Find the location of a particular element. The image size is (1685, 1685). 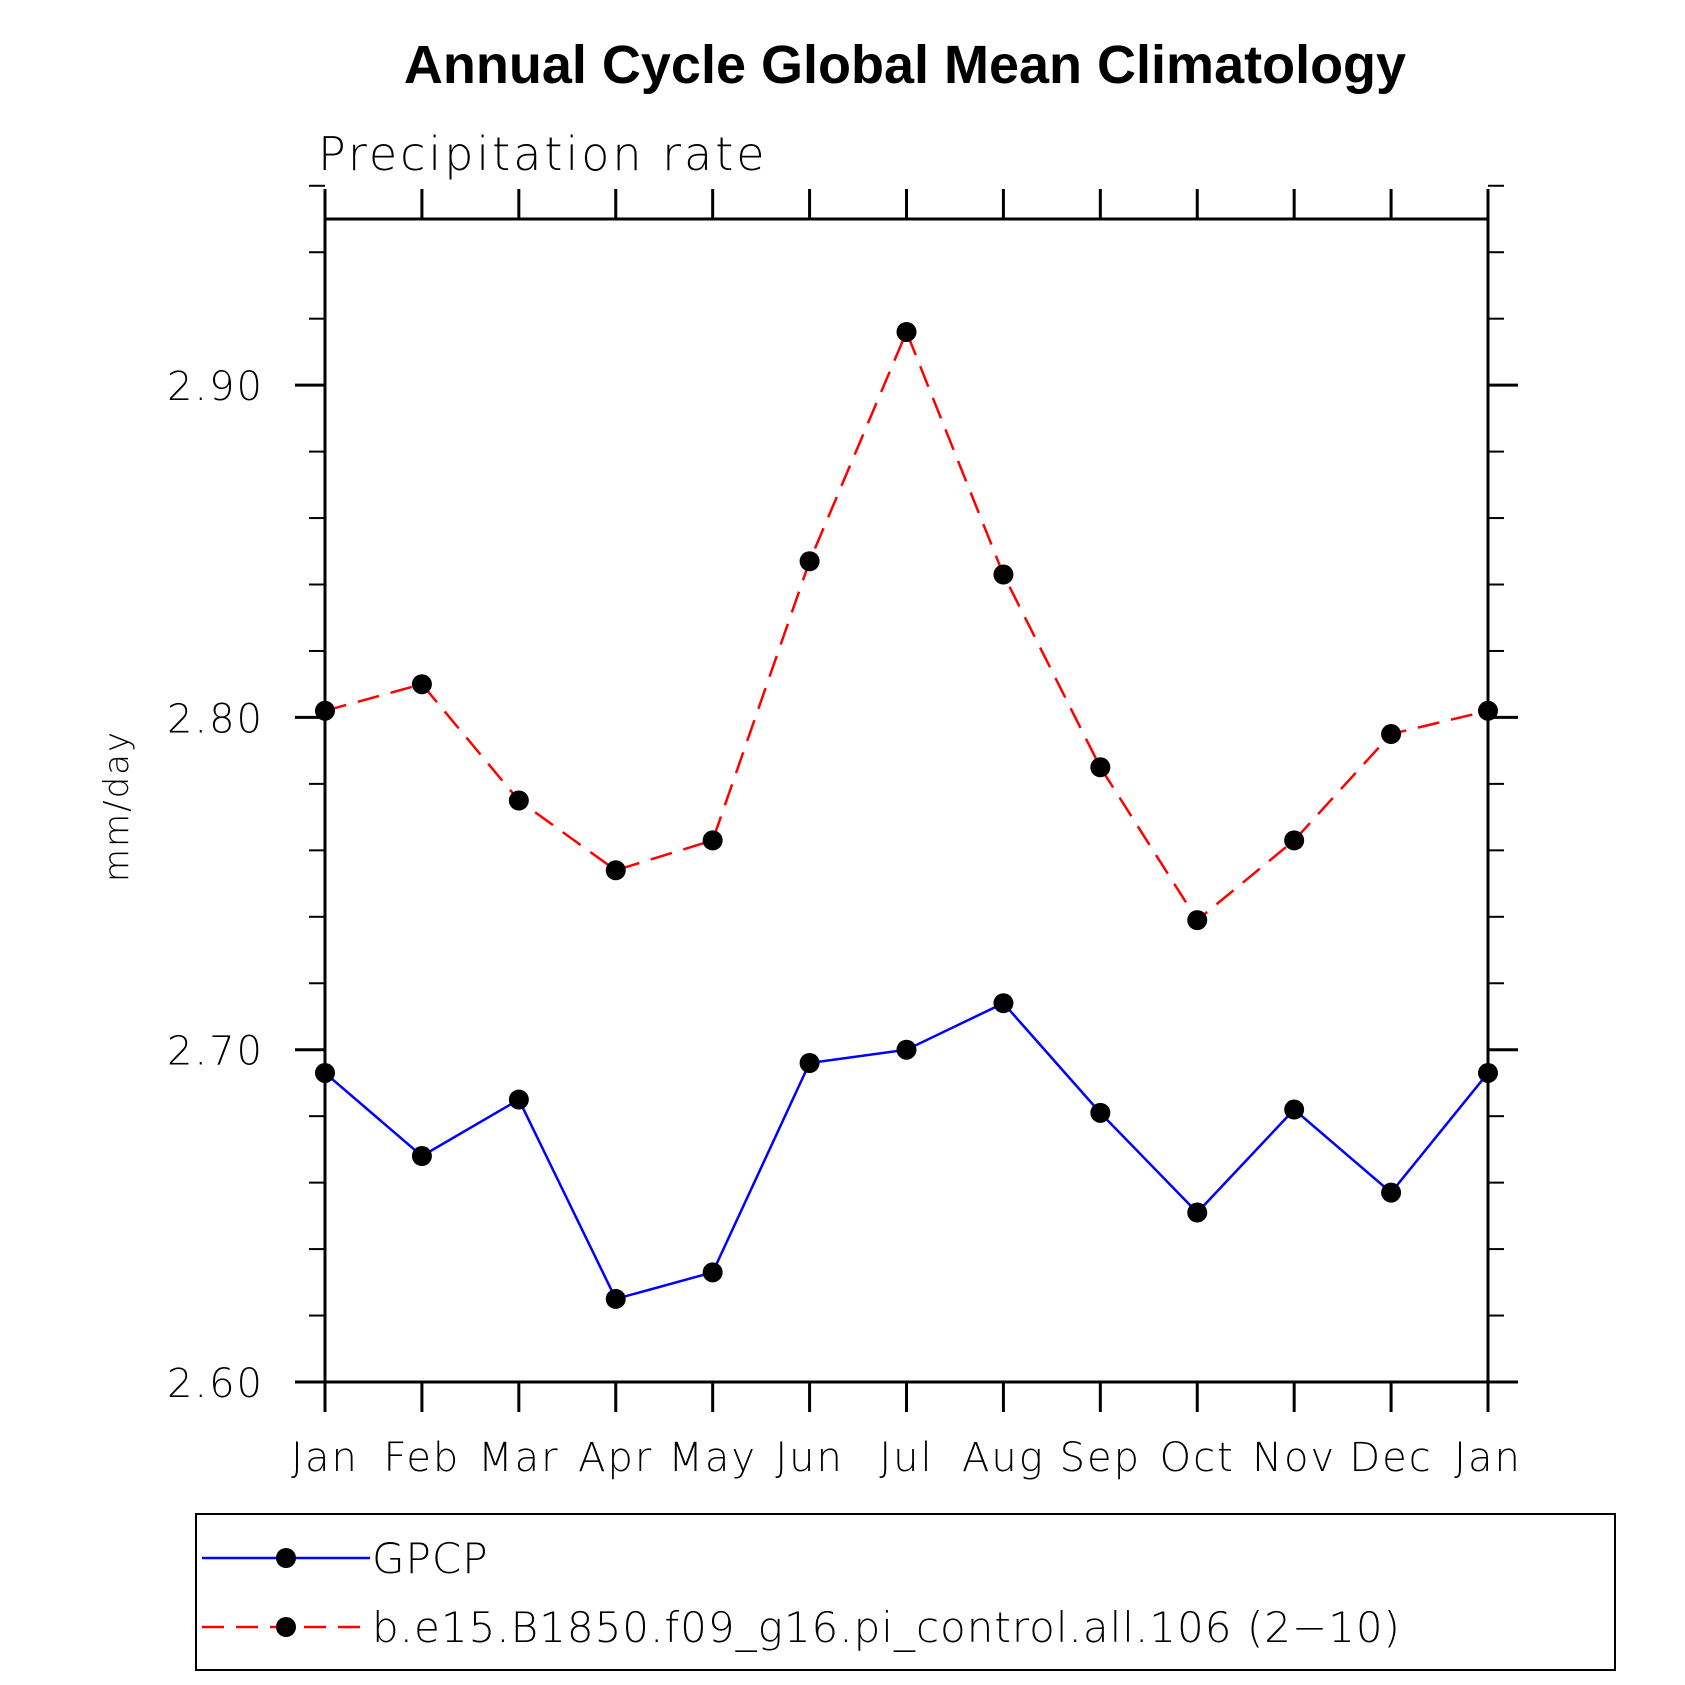

x-tick-label: Dec is located at coordinates (1390, 1458).